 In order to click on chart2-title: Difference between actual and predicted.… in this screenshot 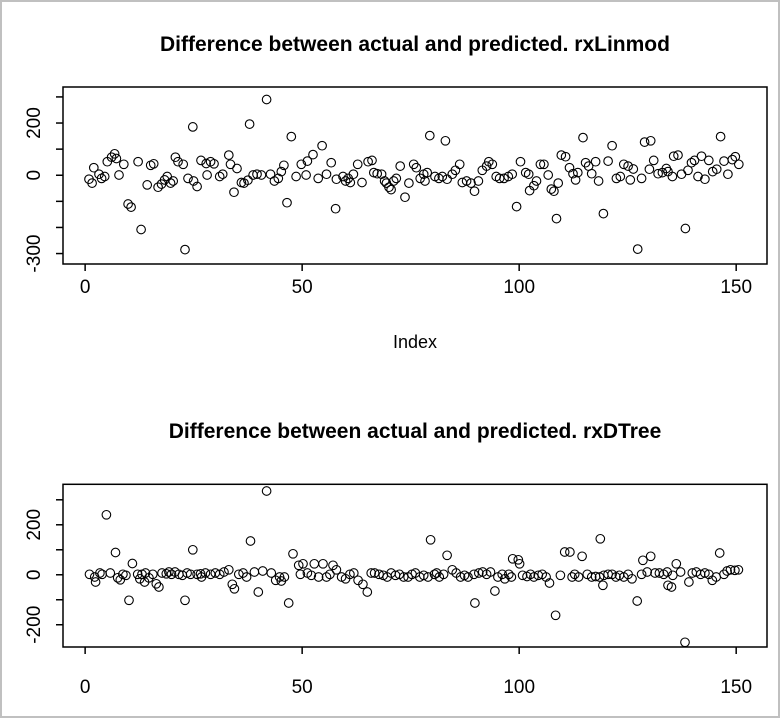, I will do `click(415, 431)`.